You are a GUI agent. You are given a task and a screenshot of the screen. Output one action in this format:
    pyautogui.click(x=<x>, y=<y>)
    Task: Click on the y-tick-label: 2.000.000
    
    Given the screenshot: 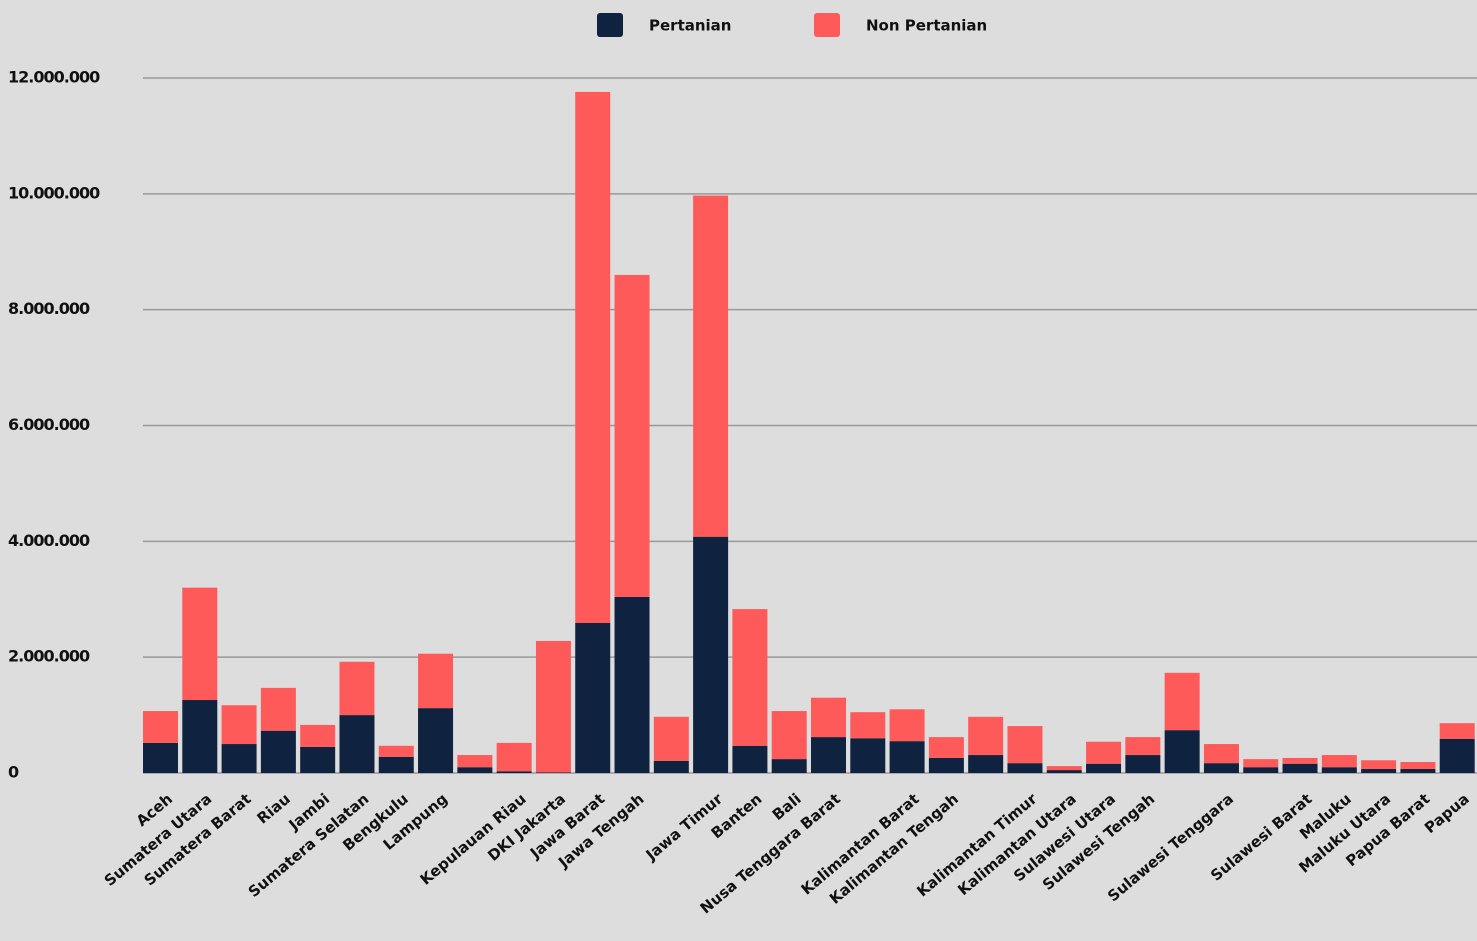 What is the action you would take?
    pyautogui.click(x=49, y=656)
    